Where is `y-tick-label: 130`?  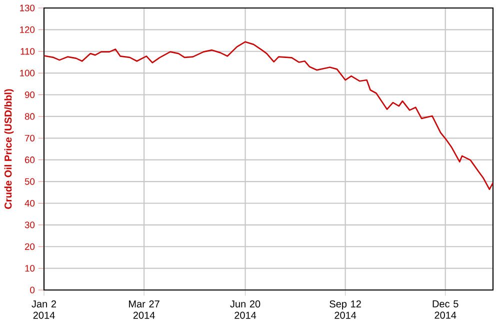 y-tick-label: 130 is located at coordinates (27, 8).